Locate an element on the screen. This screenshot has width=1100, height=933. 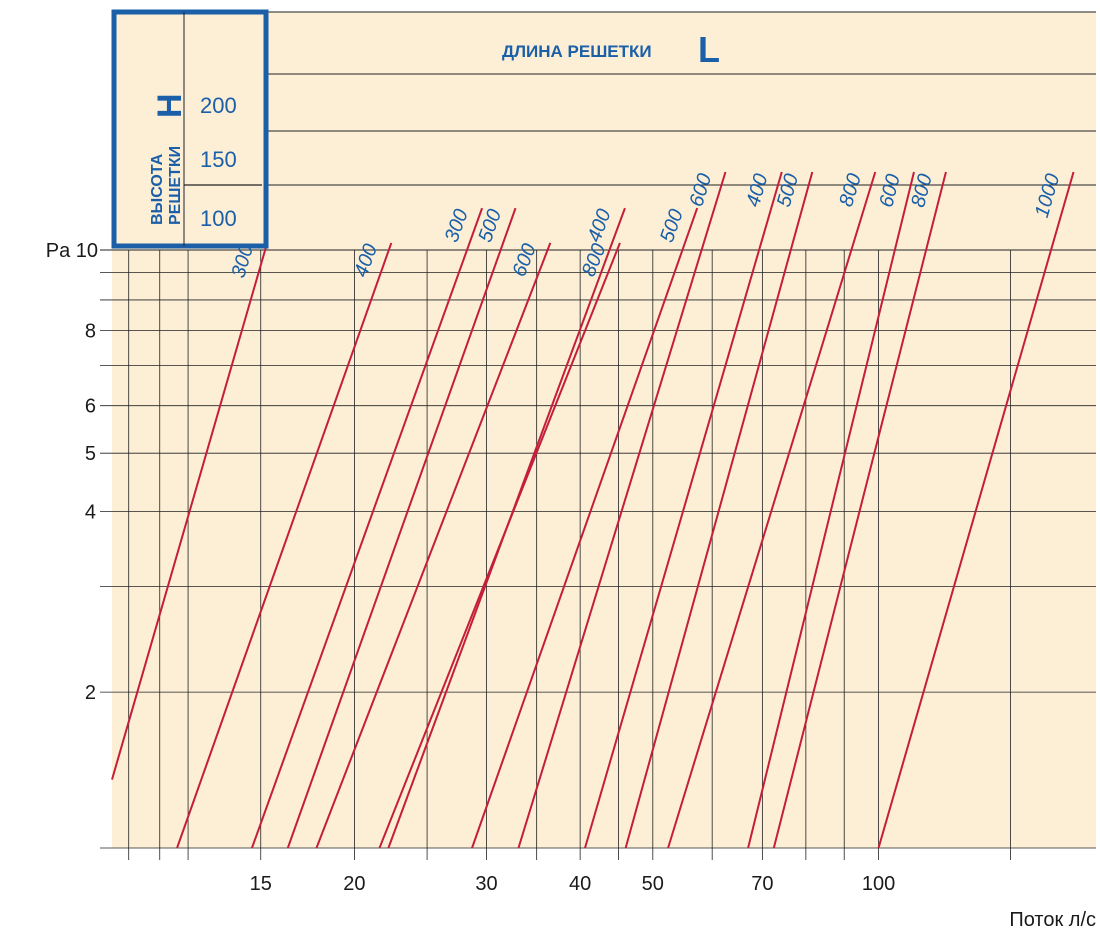
x-tick-label: 100 is located at coordinates (878, 884).